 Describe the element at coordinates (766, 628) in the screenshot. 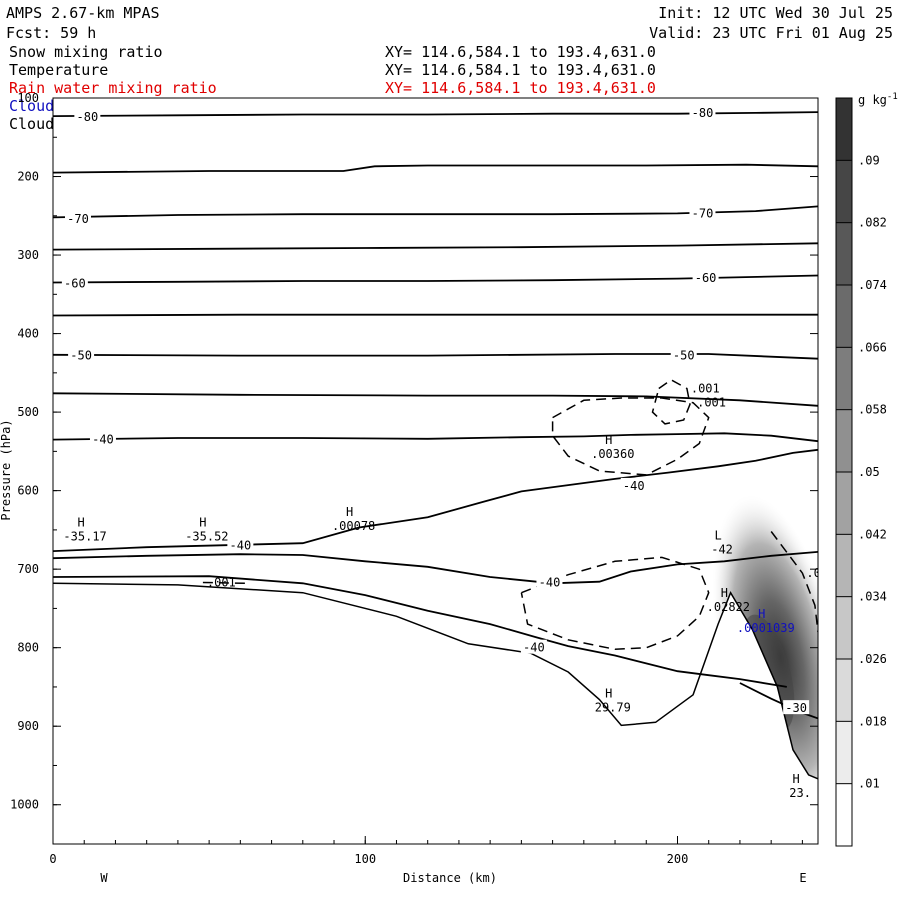

I see `extremum-value: .0001039` at that location.